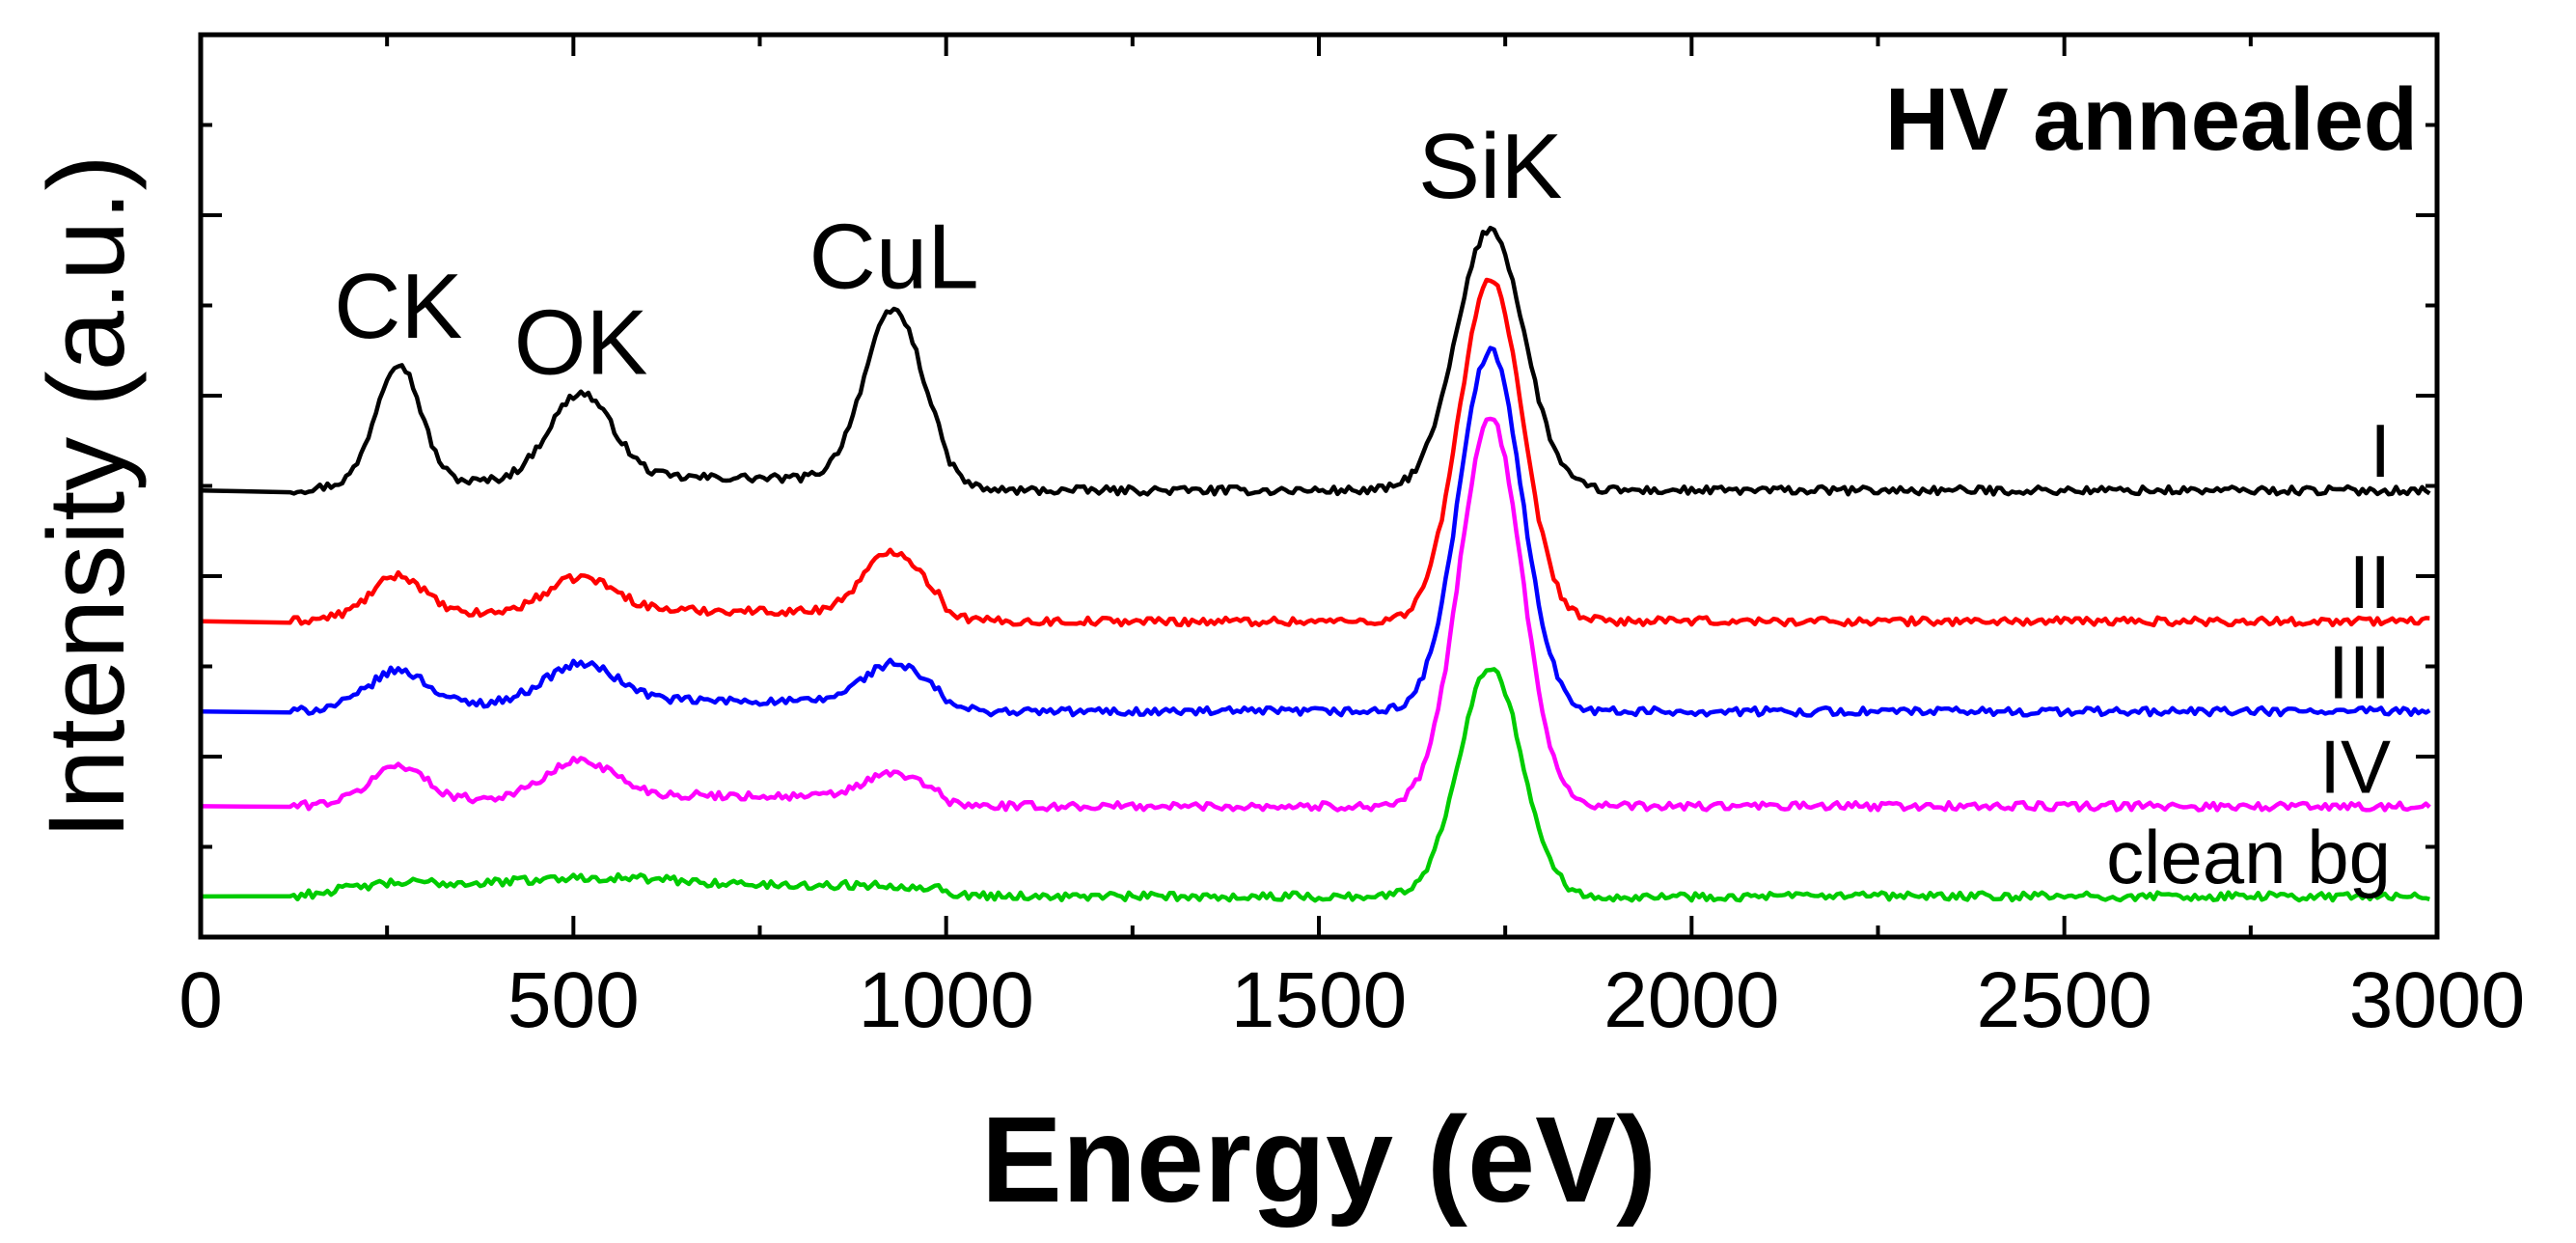 The height and width of the screenshot is (1243, 2576). Describe the element at coordinates (1319, 1159) in the screenshot. I see `x-axis-title: Energy (eV)` at that location.